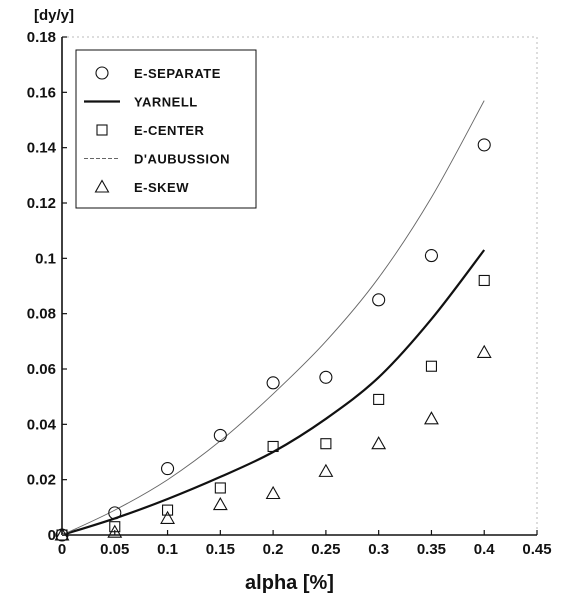  I want to click on x-tick-label: 0.15, so click(220, 549).